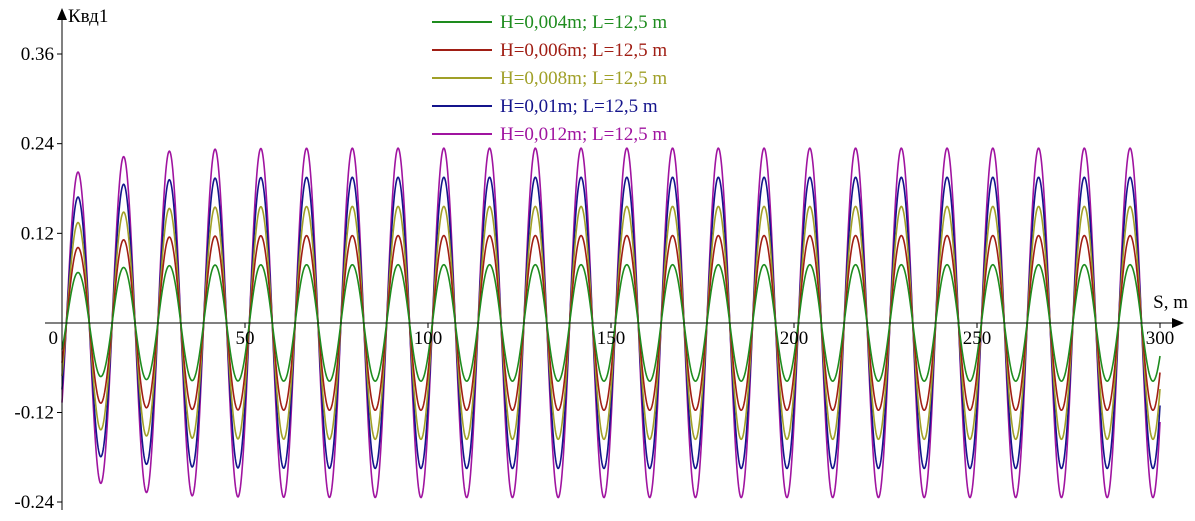  What do you see at coordinates (245, 338) in the screenshot?
I see `x-tick-label: 50` at bounding box center [245, 338].